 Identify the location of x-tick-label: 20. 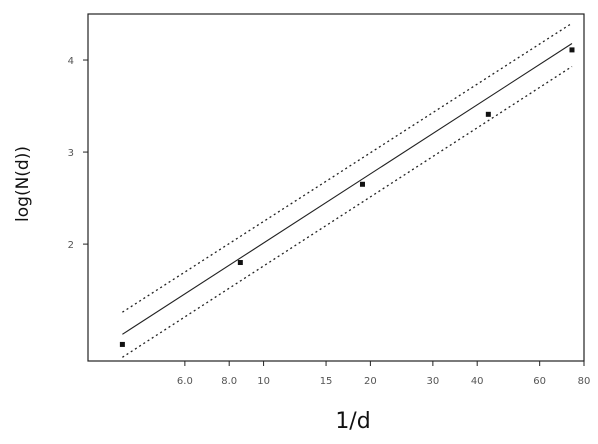
(370, 381).